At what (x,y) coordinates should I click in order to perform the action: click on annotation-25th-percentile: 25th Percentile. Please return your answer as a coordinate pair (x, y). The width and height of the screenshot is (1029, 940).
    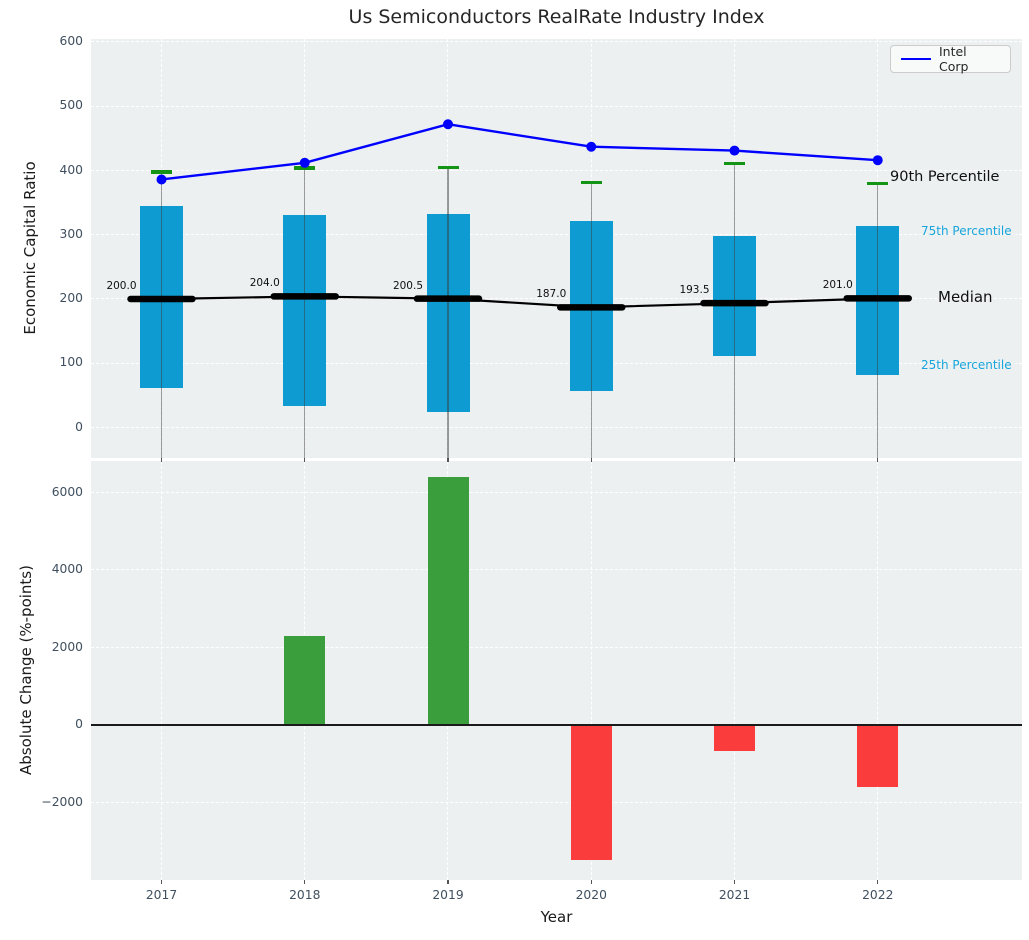
    Looking at the image, I should click on (966, 365).